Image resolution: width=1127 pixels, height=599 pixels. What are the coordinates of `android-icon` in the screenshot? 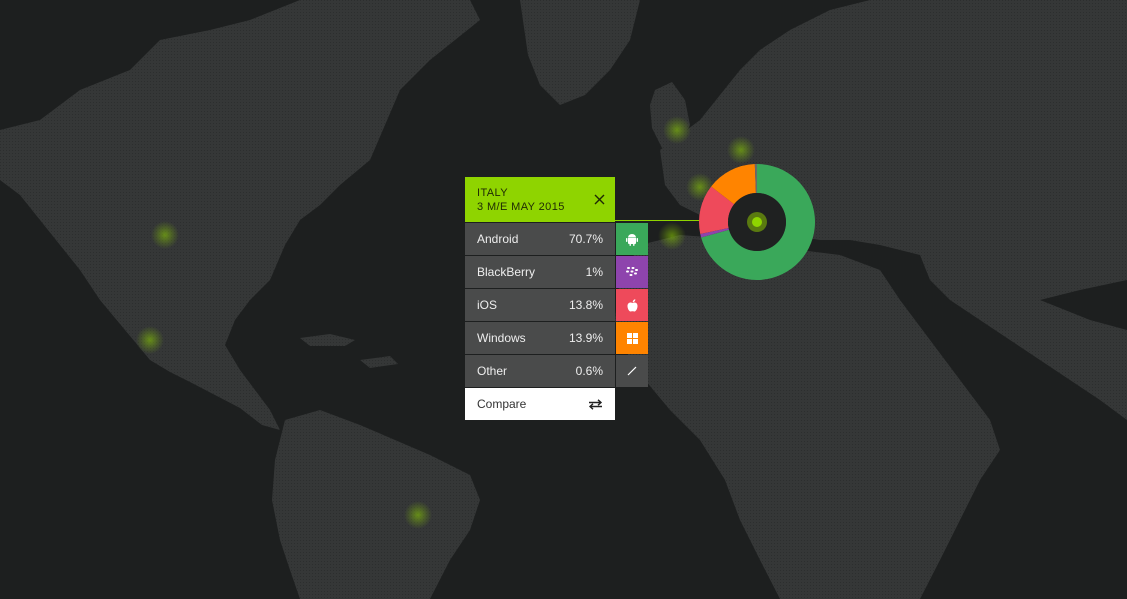 It's located at (632, 239).